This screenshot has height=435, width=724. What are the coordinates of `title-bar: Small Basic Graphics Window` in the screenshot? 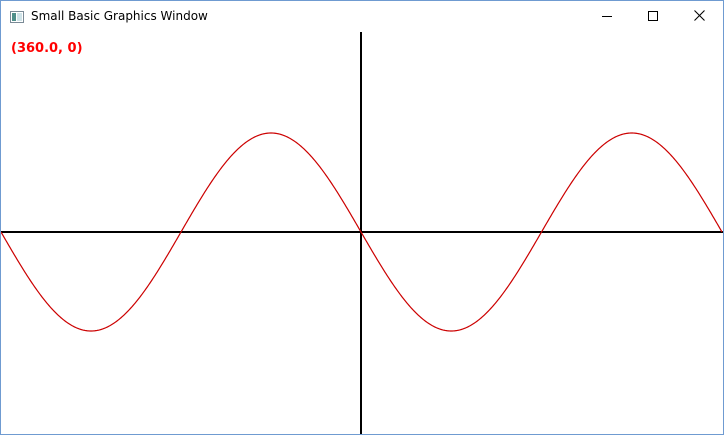 It's located at (362, 16).